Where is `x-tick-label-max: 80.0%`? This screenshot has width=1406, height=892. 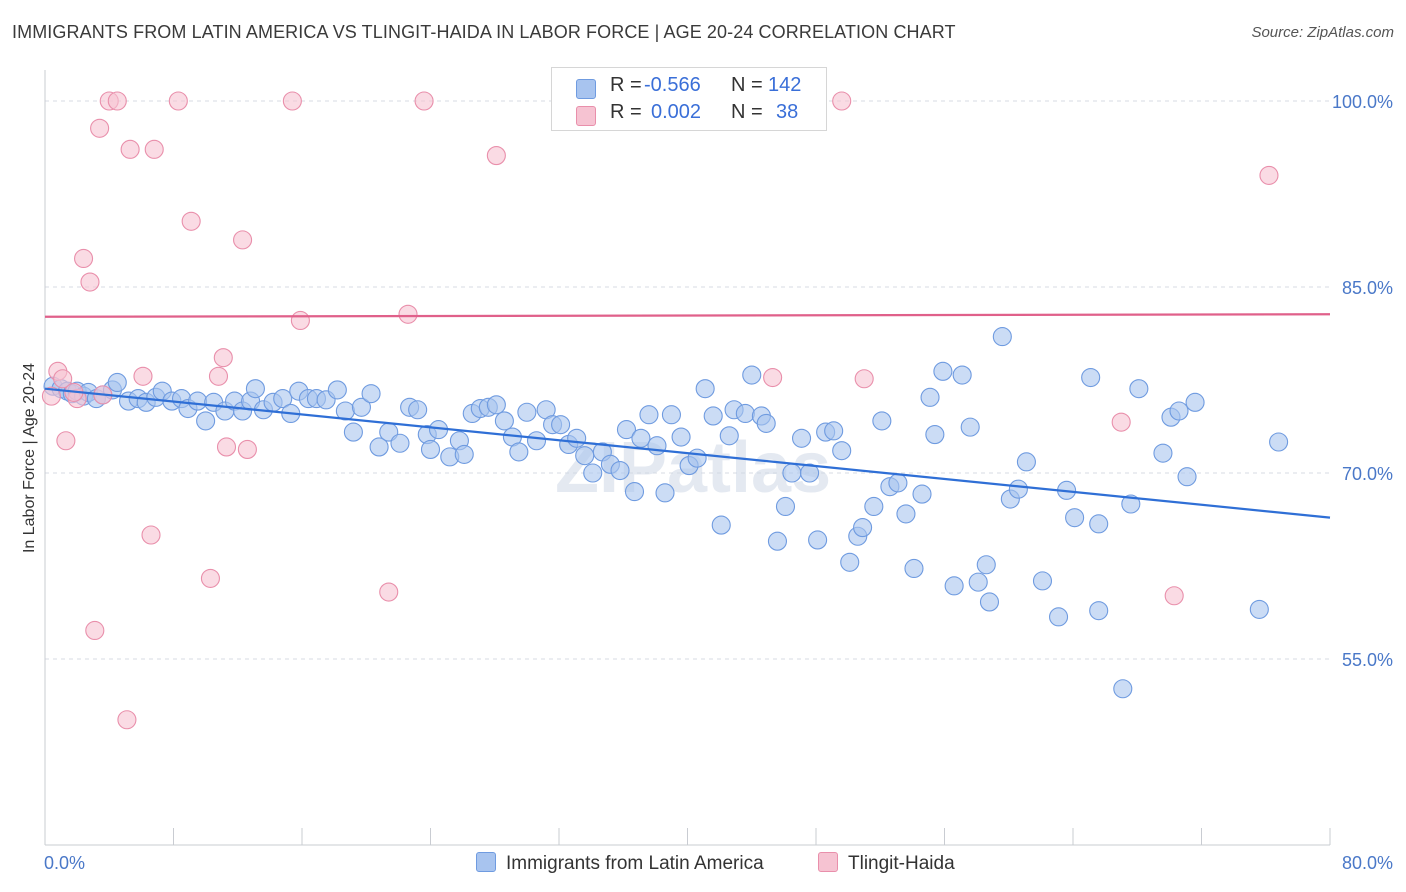
x-tick-label-max: 80.0% is located at coordinates (1367, 863).